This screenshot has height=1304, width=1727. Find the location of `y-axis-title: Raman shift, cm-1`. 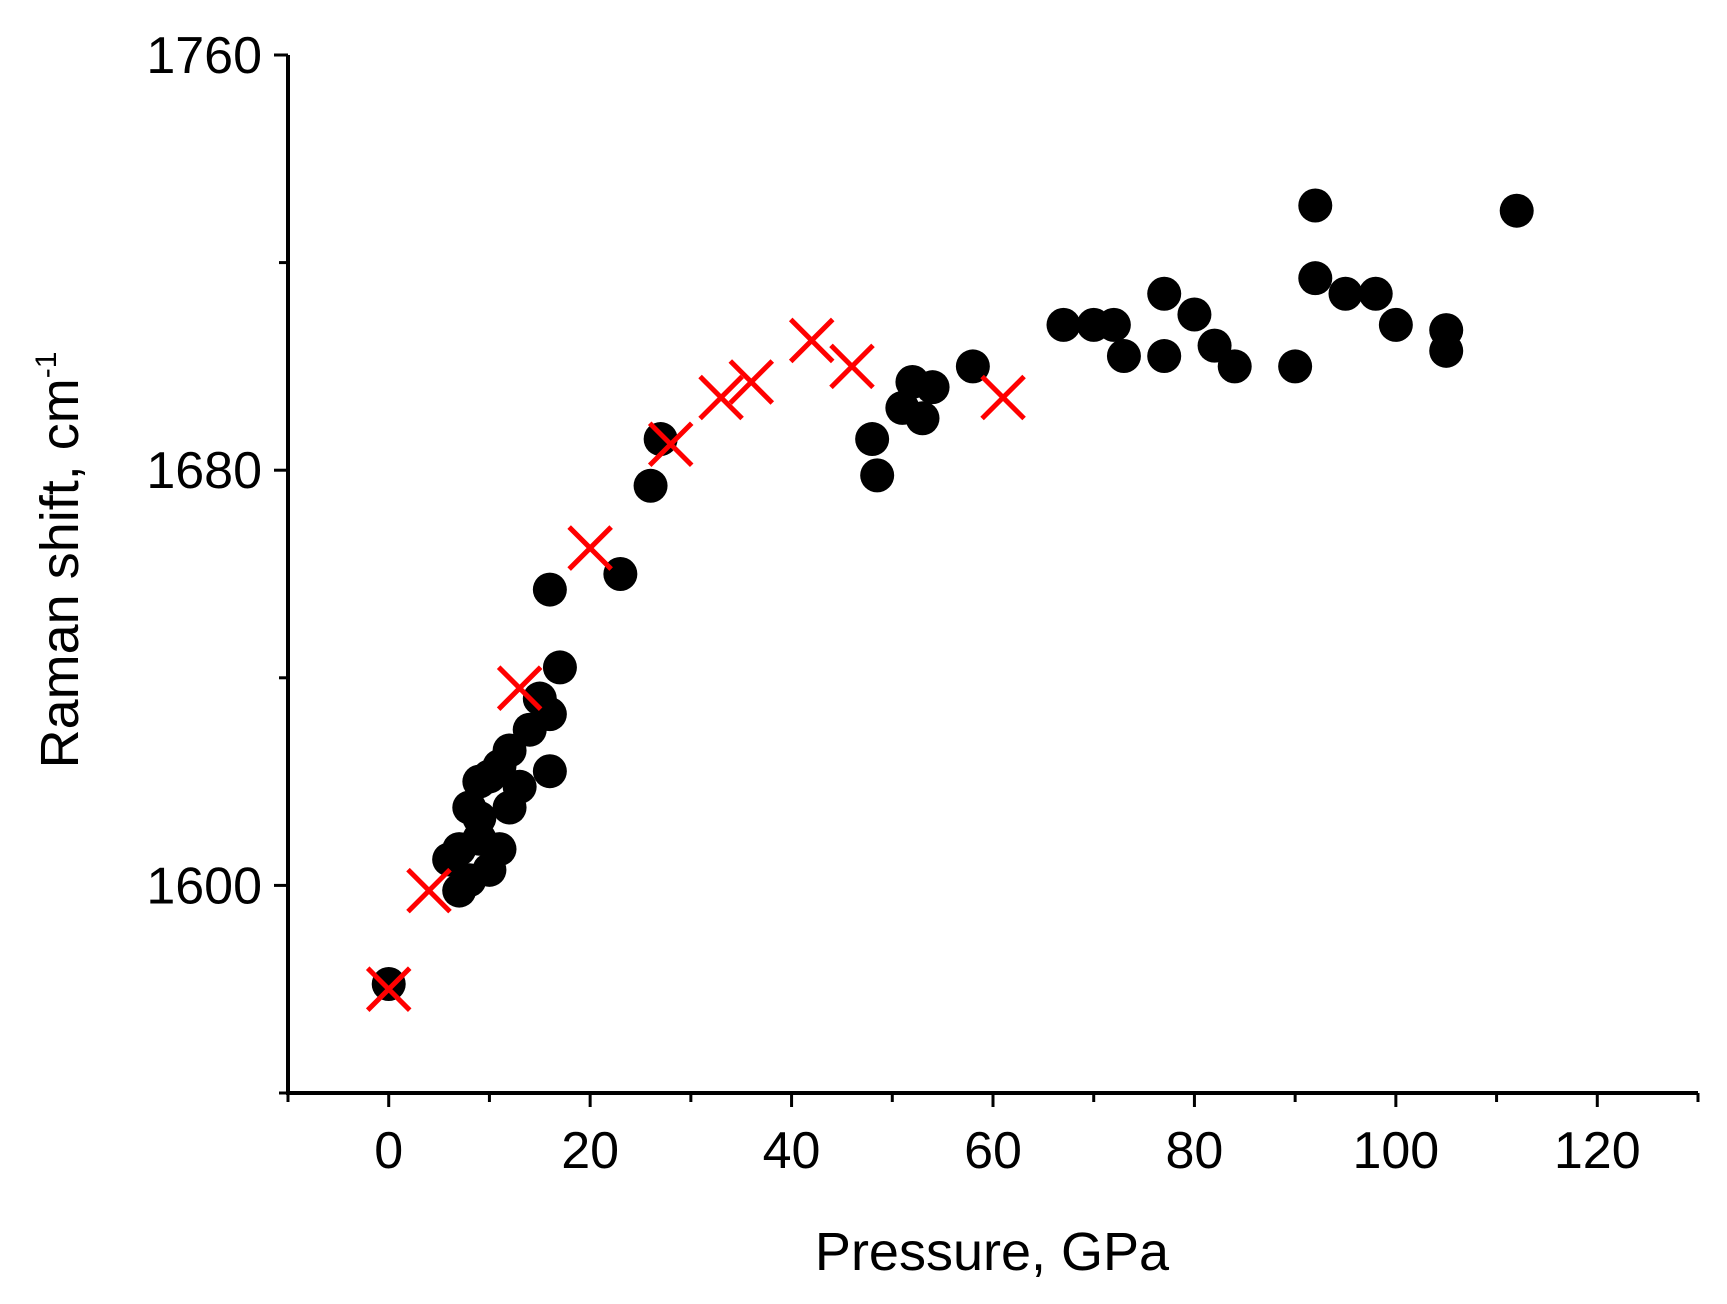

y-axis-title: Raman shift, cm-1 is located at coordinates (60, 560).